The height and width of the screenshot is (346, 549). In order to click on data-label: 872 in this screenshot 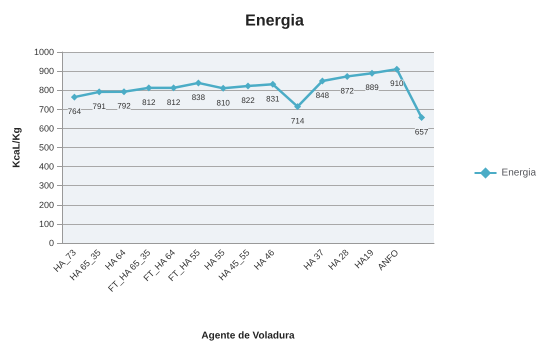, I will do `click(347, 91)`.